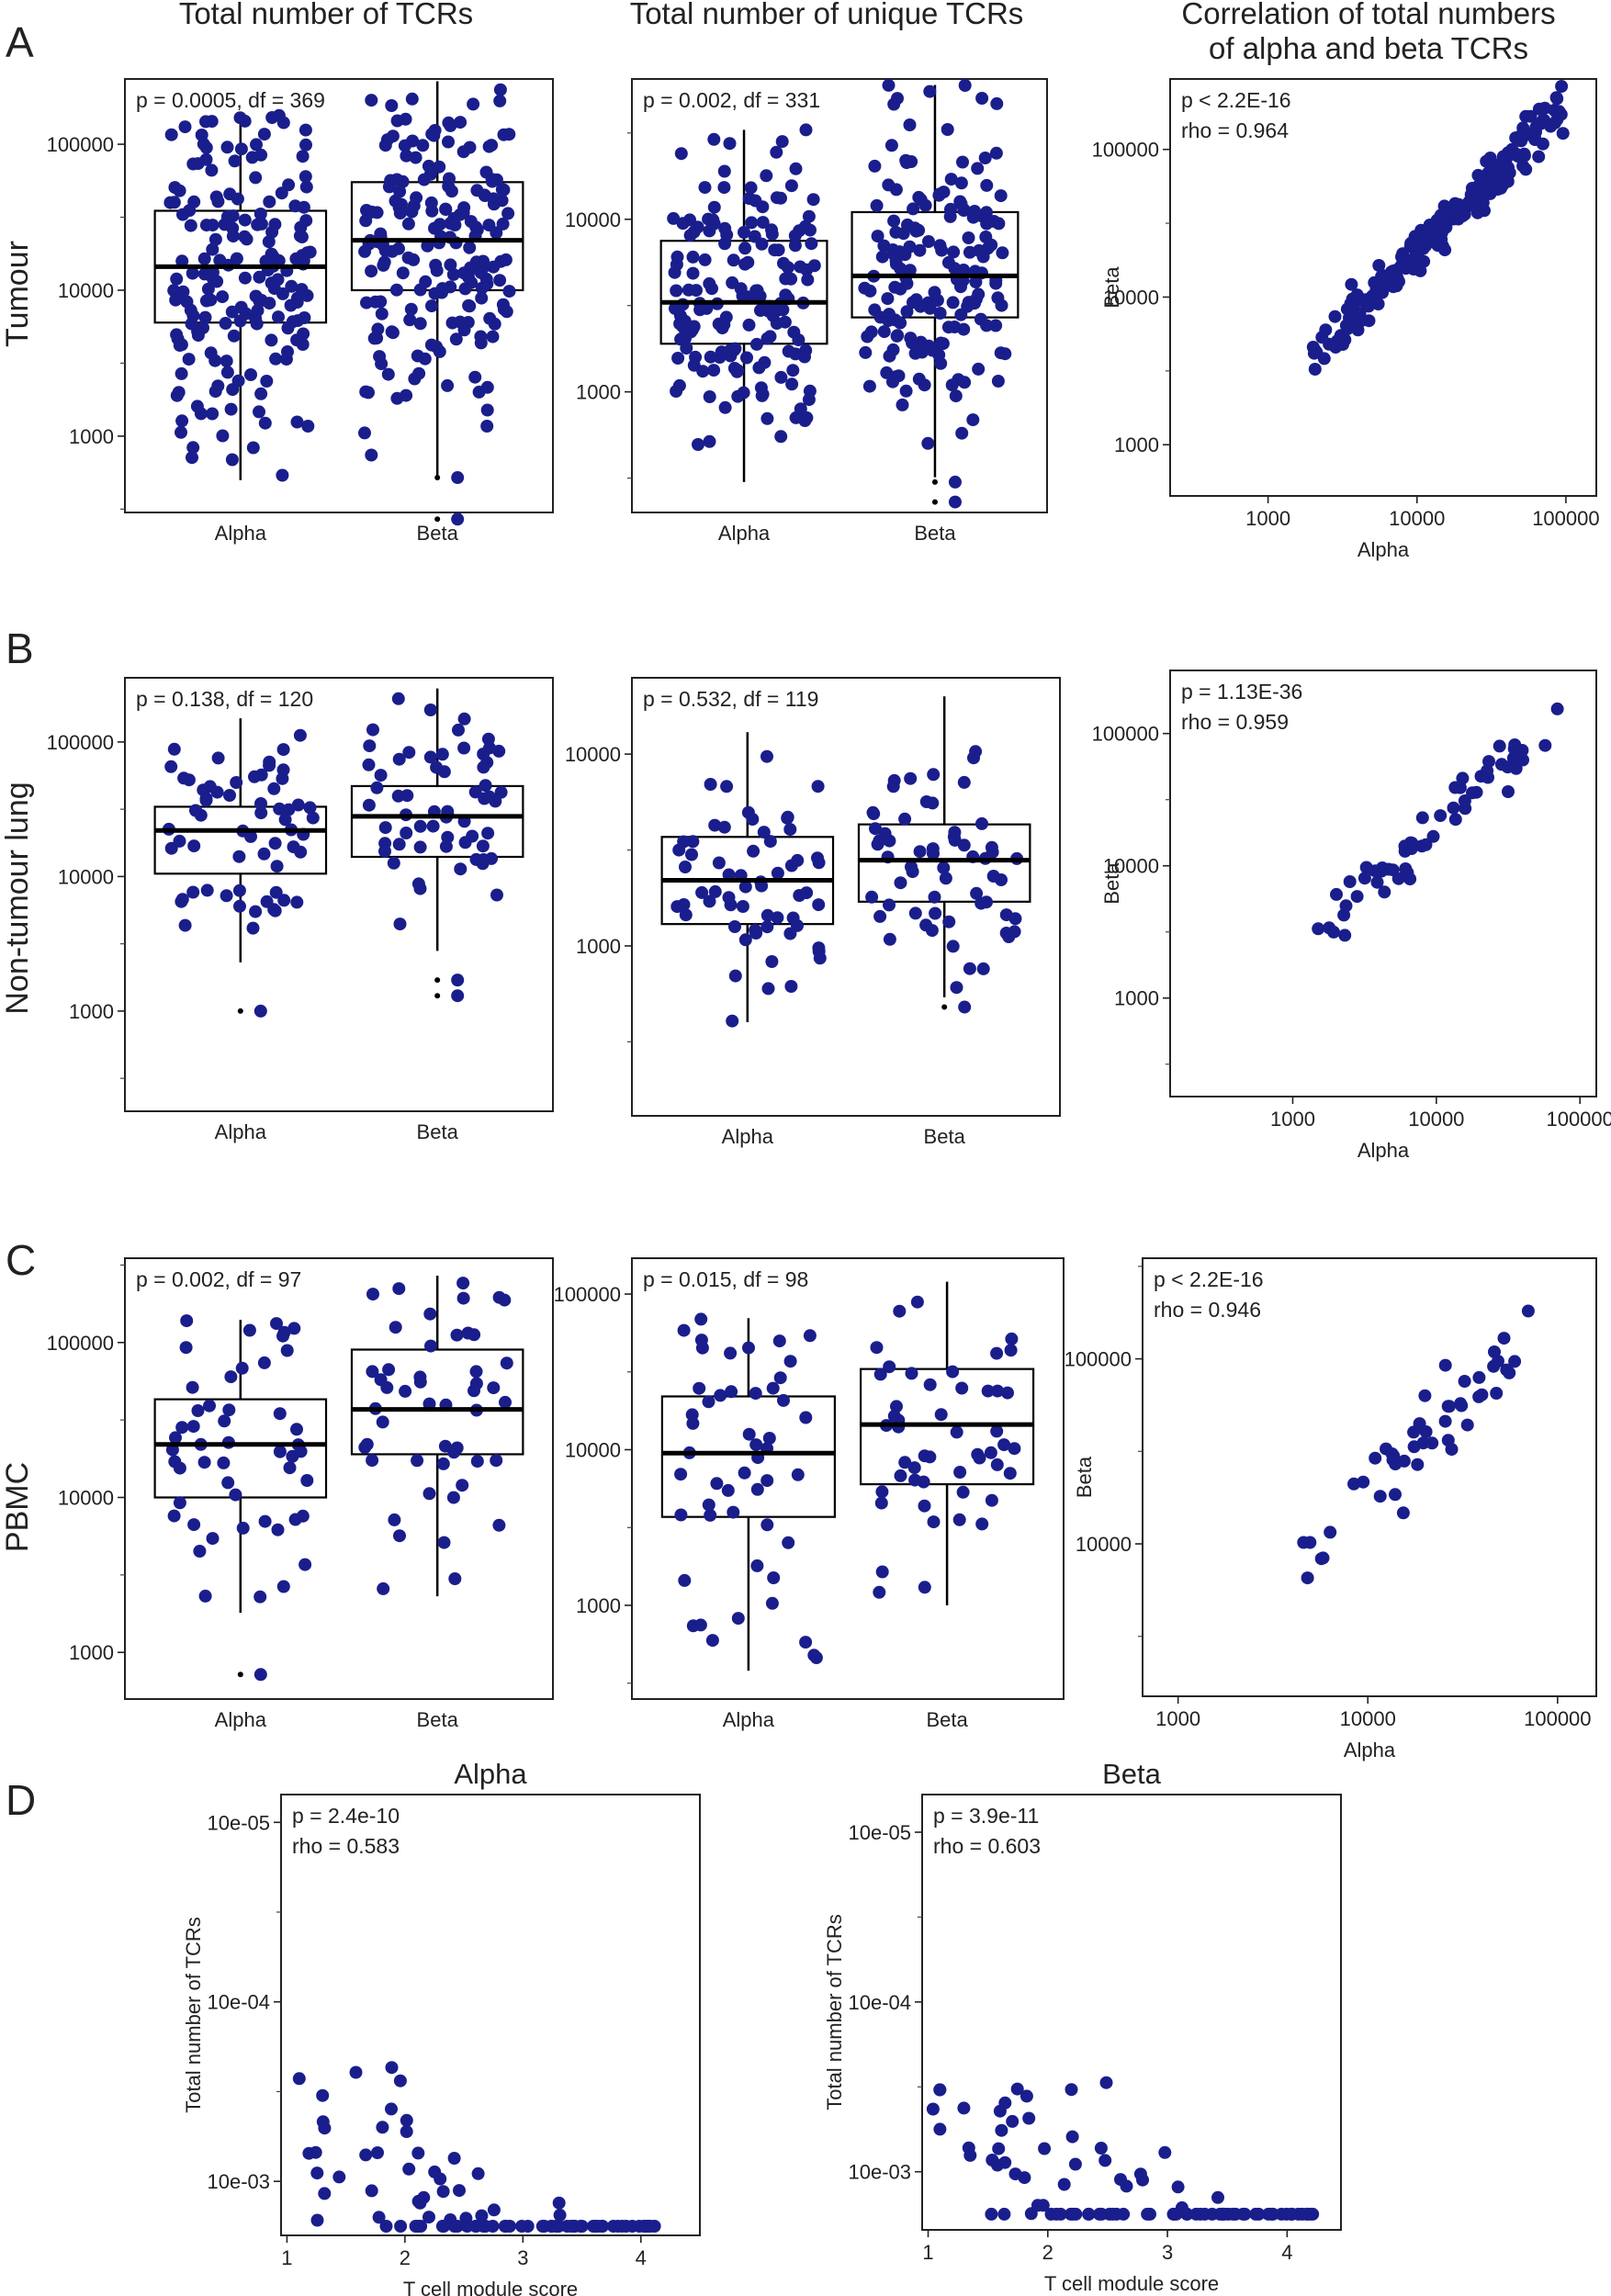 This screenshot has height=2296, width=1611. I want to click on d2-annotation-line-1: p = 3.9e-11, so click(986, 1816).